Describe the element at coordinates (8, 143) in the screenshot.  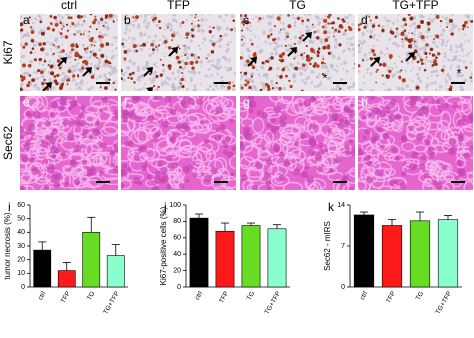
I see `row-label: Sec62` at that location.